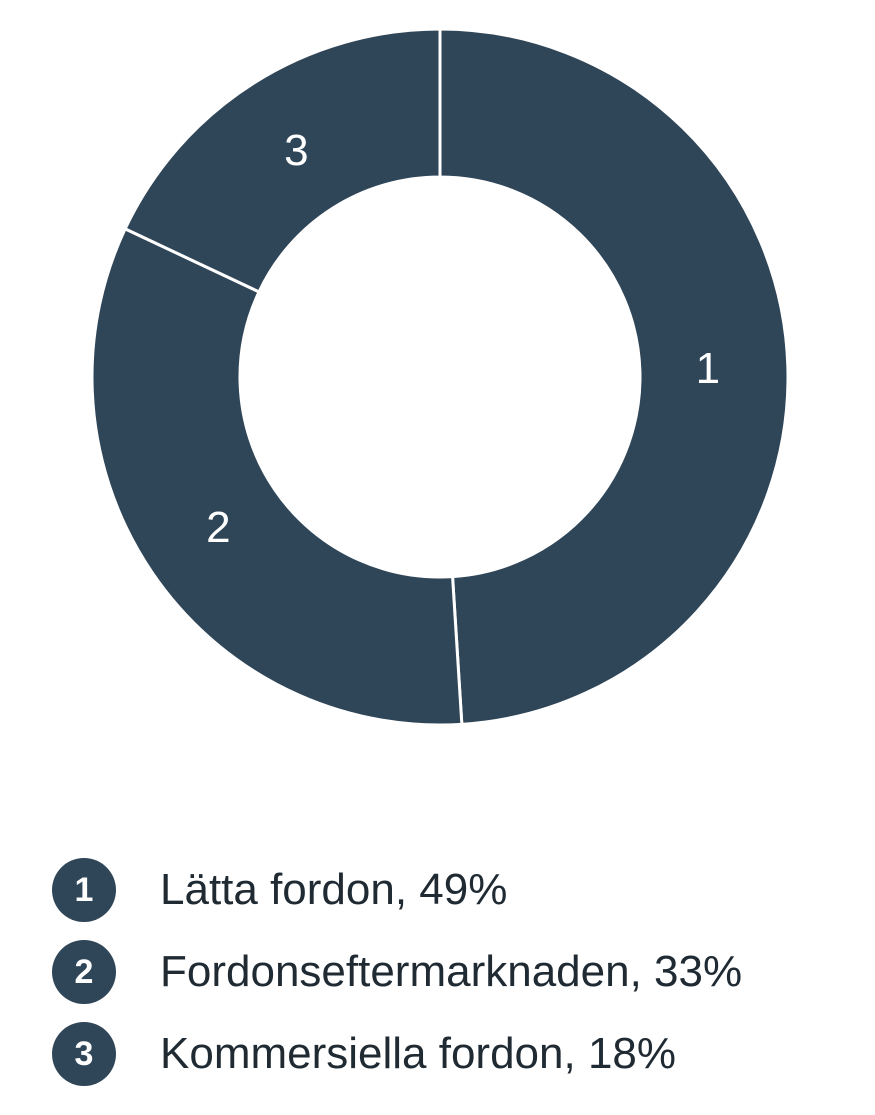 The image size is (875, 1115). What do you see at coordinates (296, 150) in the screenshot?
I see `donut-slice-label-3: 3` at bounding box center [296, 150].